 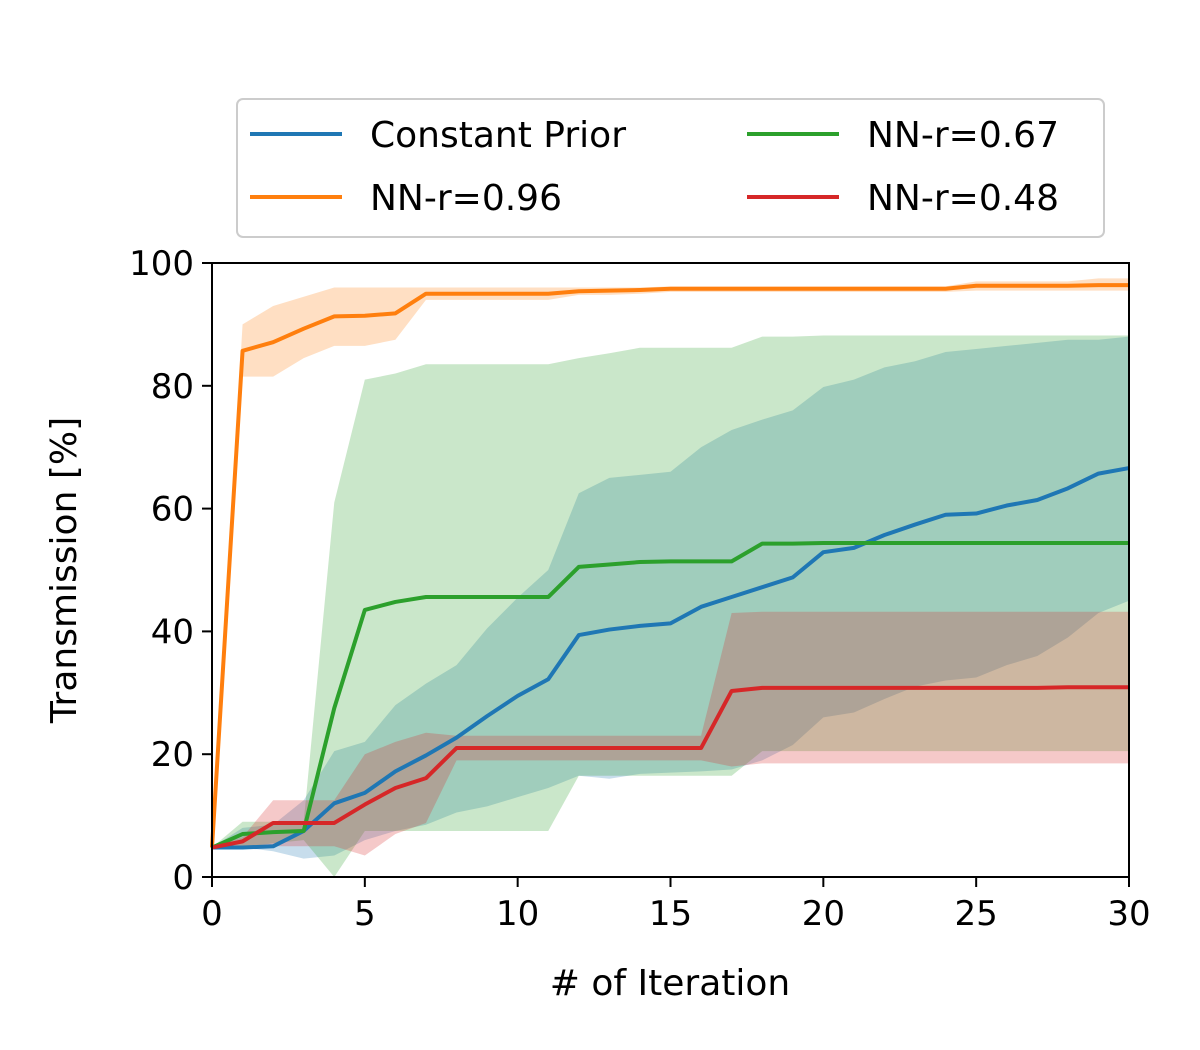 I want to click on y-tick-label: 20, so click(x=172, y=755).